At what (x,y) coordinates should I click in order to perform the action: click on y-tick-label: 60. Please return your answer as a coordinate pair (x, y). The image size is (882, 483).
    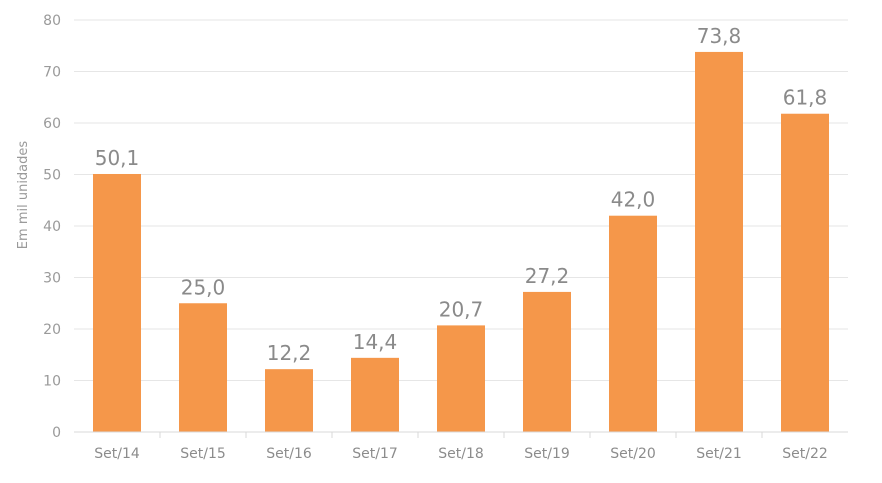
    Looking at the image, I should click on (52, 124).